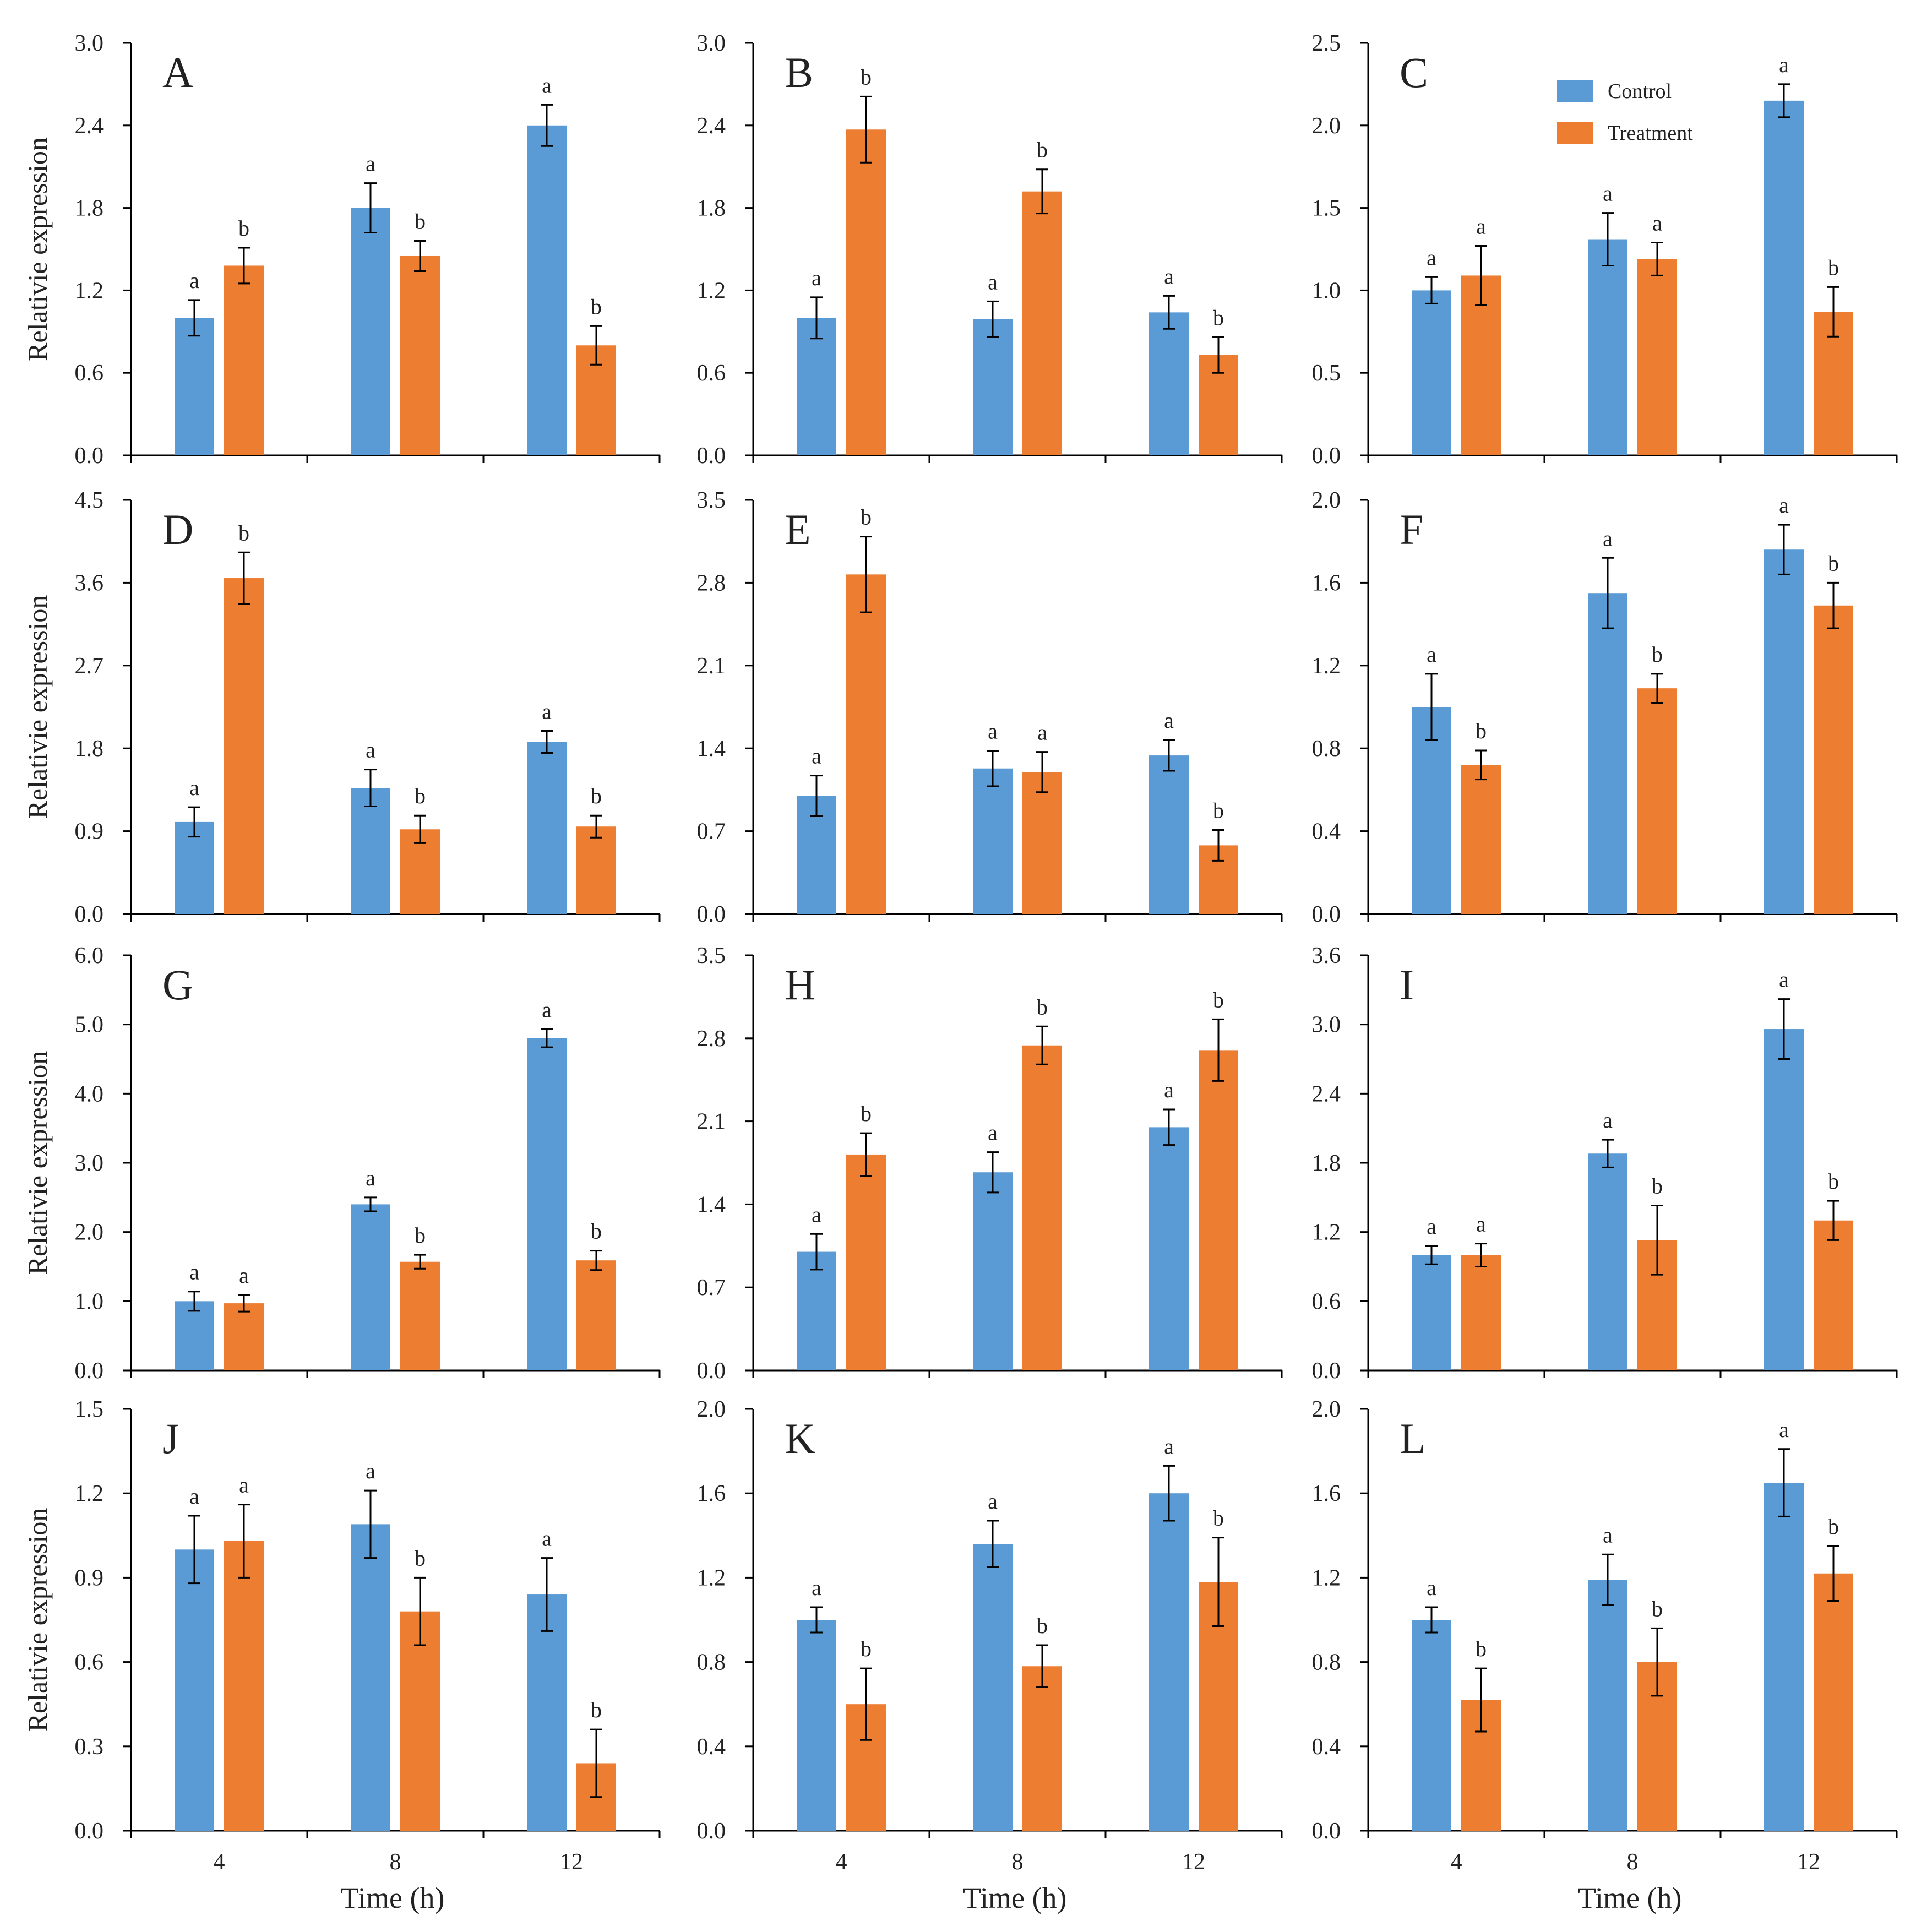 The image size is (1927, 1932). I want to click on x-tick-label: 4, so click(220, 1862).